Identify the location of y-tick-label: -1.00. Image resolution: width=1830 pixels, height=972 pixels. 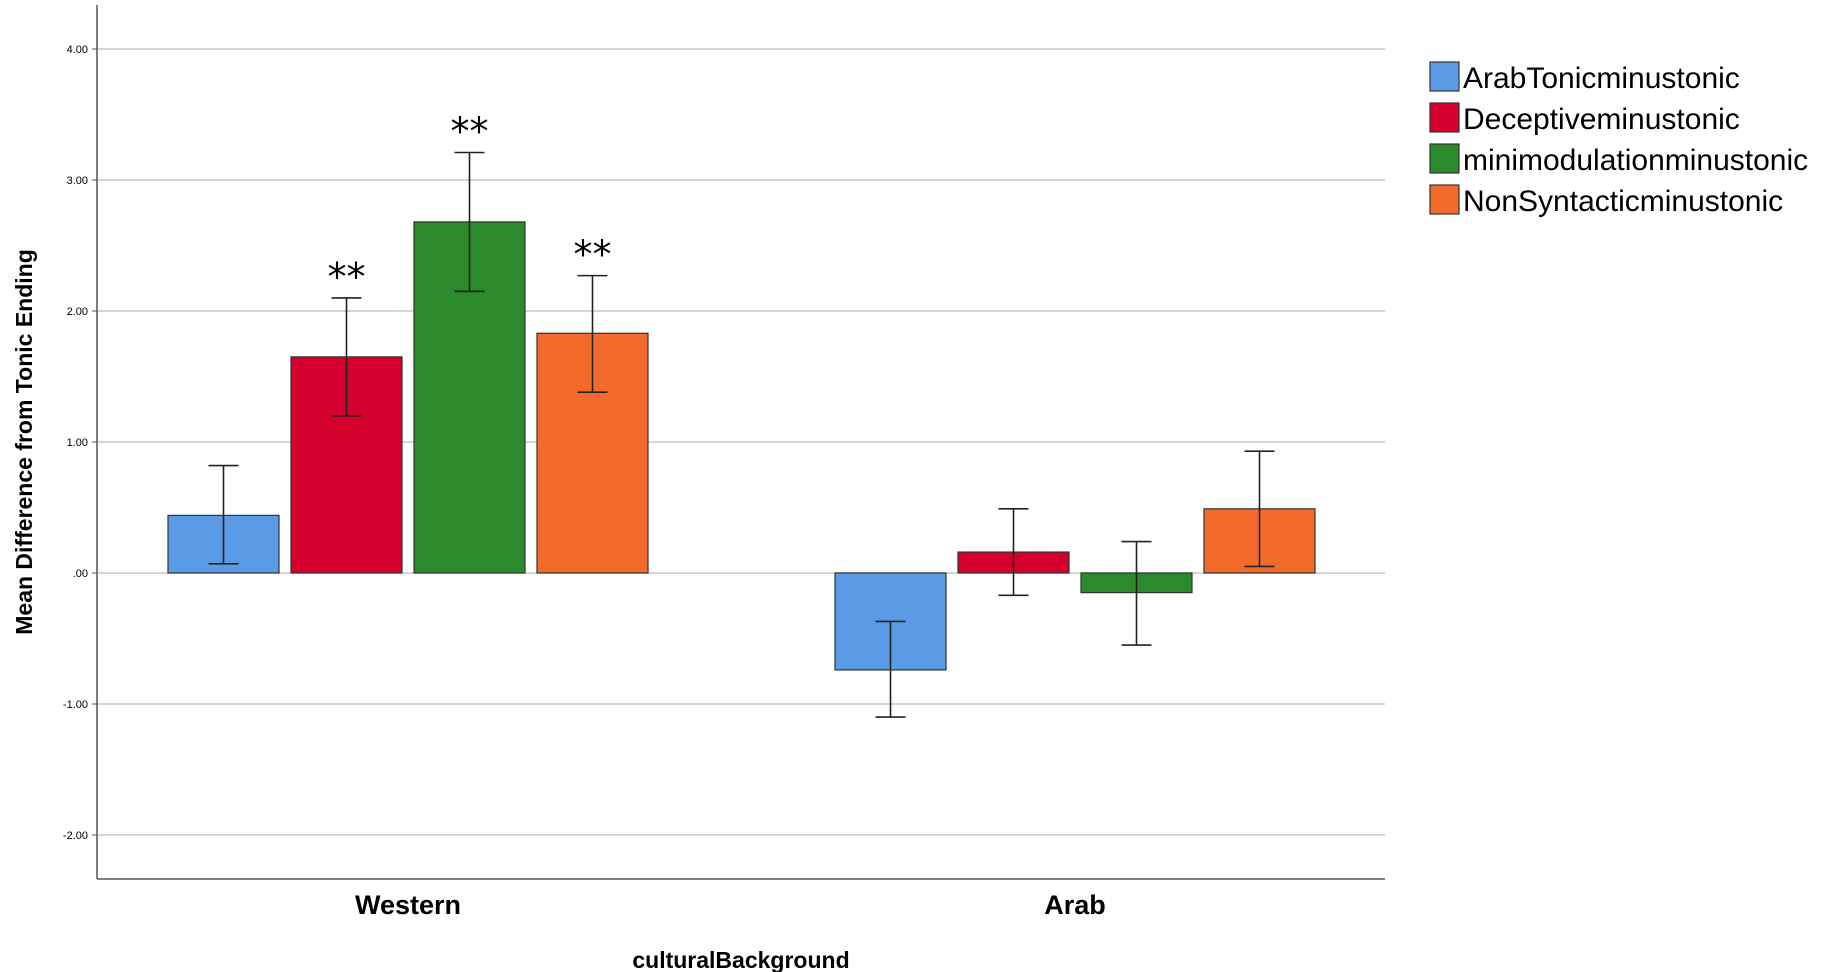
(75, 705).